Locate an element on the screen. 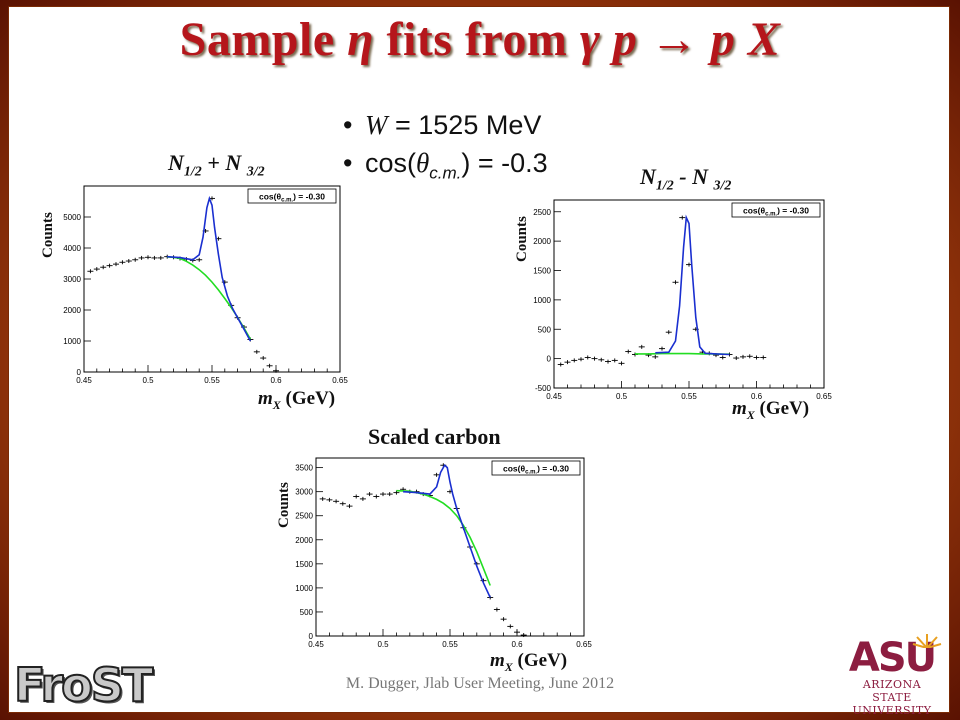  panel2-label: N1/2 - N 3/2 is located at coordinates (685, 179).